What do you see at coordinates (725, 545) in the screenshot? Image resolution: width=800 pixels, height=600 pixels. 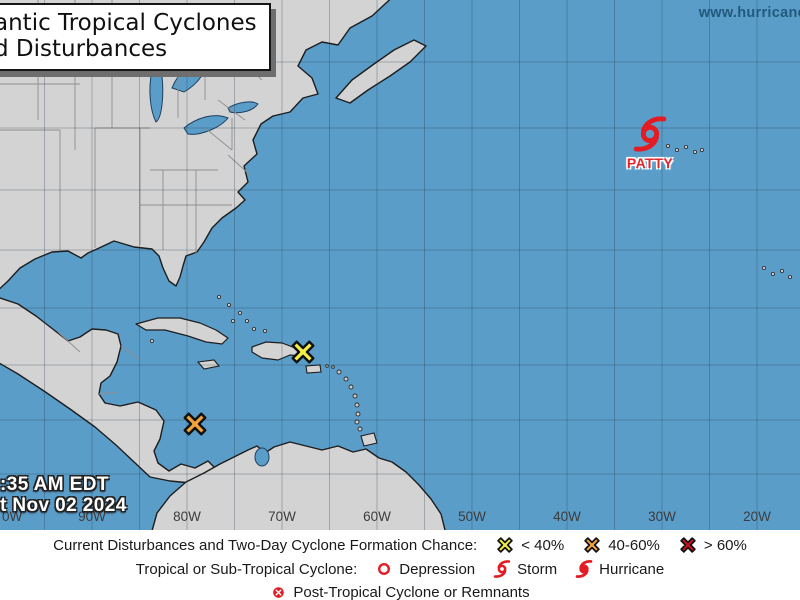 I see `legend-label-gt60: > 60%` at bounding box center [725, 545].